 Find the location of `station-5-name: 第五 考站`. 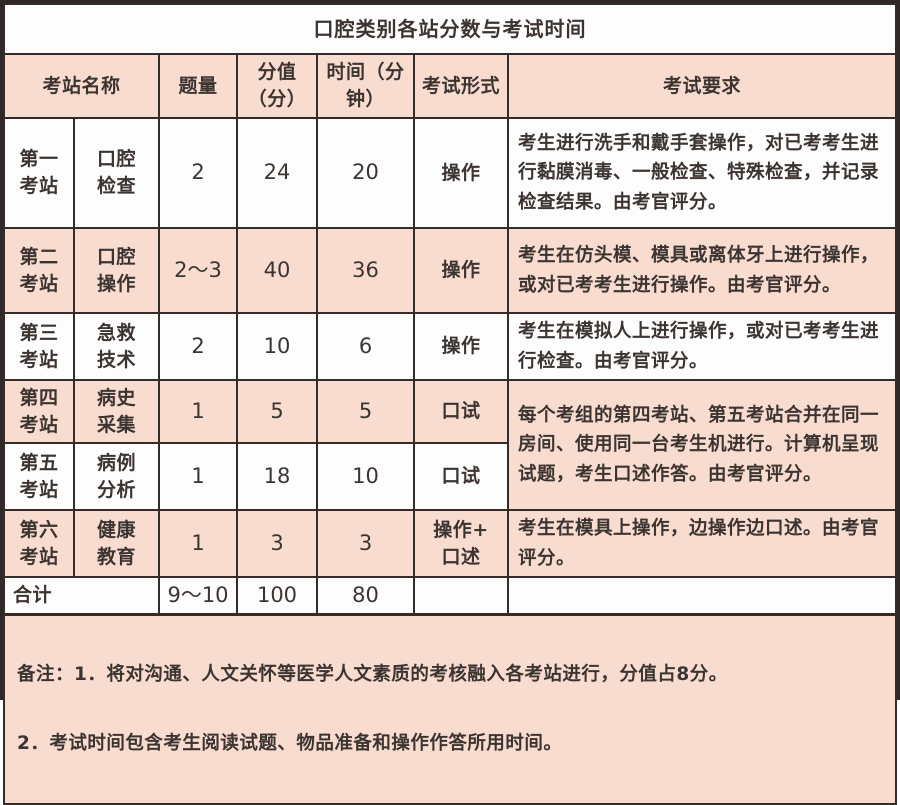

station-5-name: 第五 考站 is located at coordinates (39, 477).